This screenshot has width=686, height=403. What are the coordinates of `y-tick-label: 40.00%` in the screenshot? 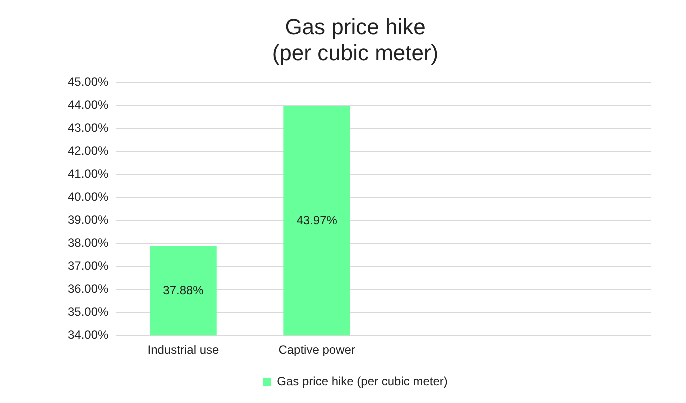 It's located at (89, 197).